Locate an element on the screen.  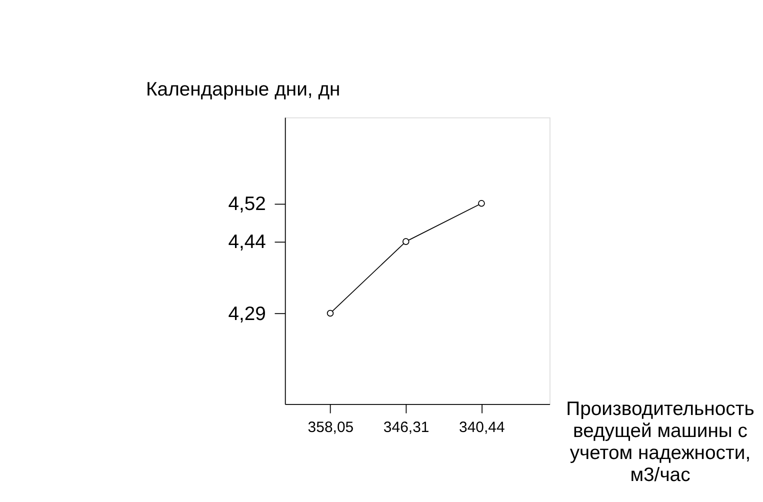
y-axis-title: Календарные дни, дн is located at coordinates (243, 89).